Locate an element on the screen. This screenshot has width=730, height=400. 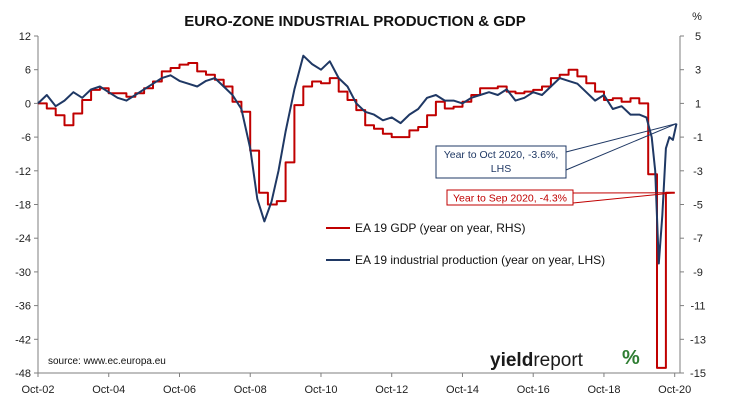
left-tick-label: -42 is located at coordinates (23, 340).